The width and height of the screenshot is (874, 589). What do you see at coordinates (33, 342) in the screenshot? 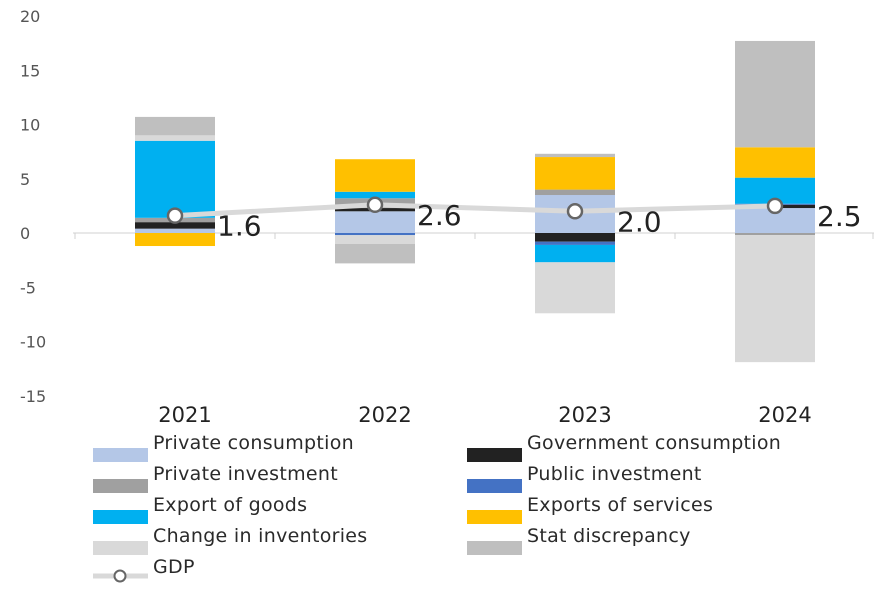
I see `y-tick-label: -10` at bounding box center [33, 342].